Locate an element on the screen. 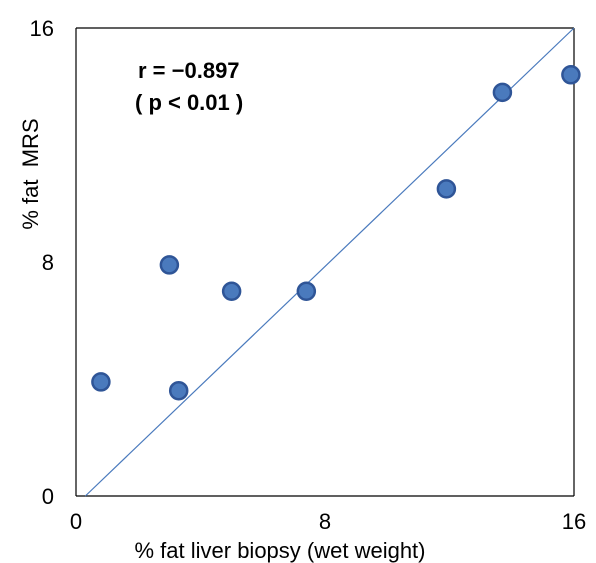  x-tick-label: 8 is located at coordinates (325, 521).